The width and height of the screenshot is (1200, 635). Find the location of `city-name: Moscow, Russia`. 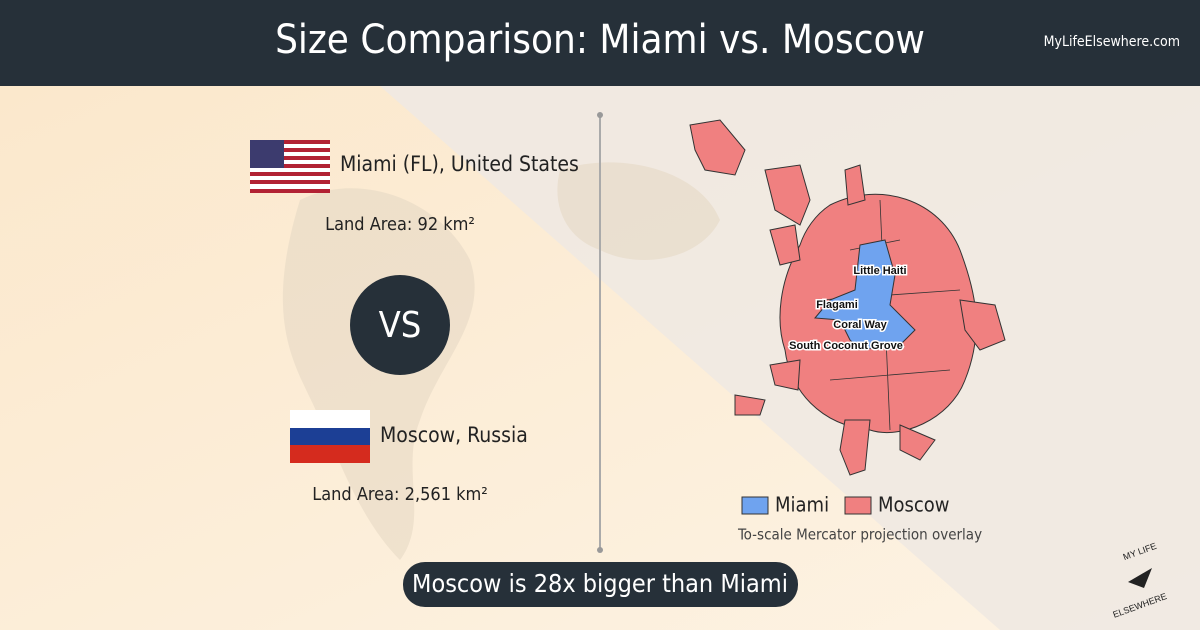

city-name: Moscow, Russia is located at coordinates (454, 435).